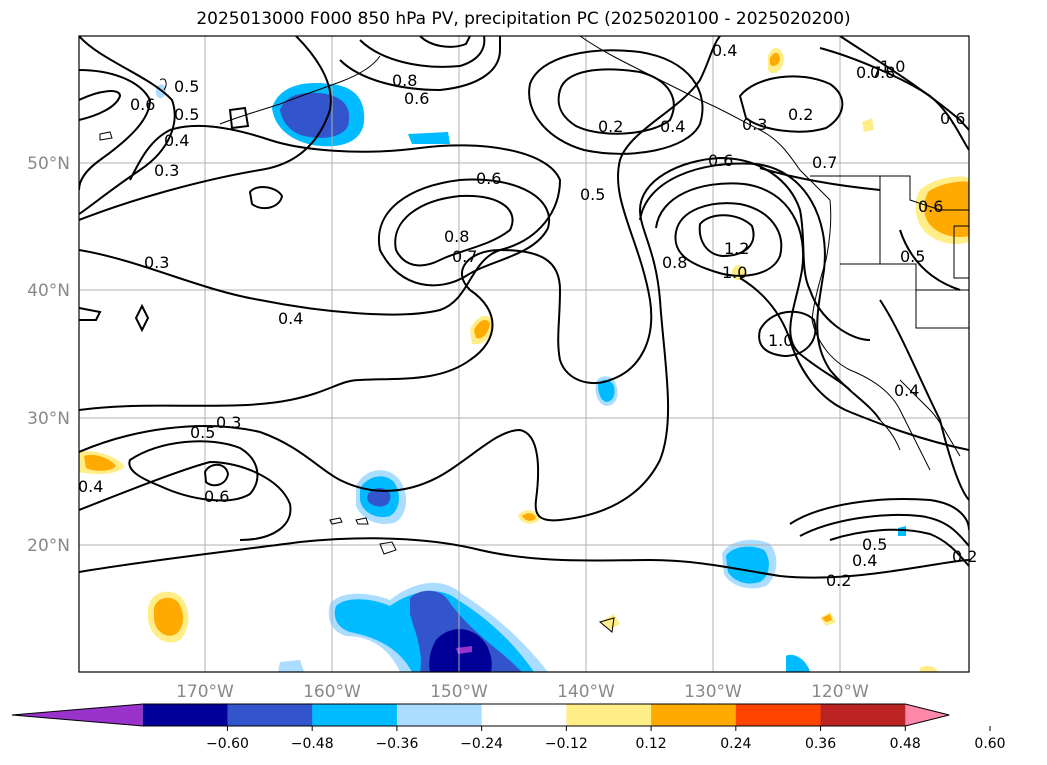 The width and height of the screenshot is (1047, 765). What do you see at coordinates (905, 744) in the screenshot?
I see `colorbar-tick-label: 0.48` at bounding box center [905, 744].